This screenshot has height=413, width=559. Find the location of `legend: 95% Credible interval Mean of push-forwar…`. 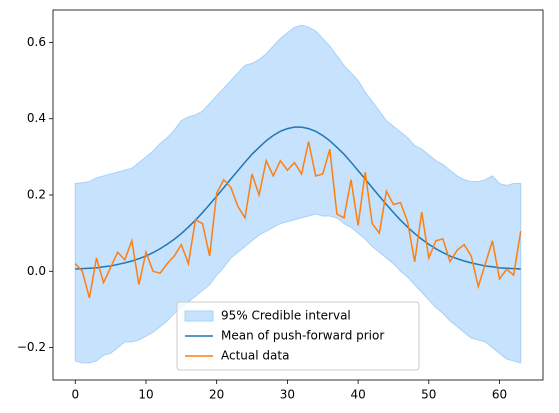

legend: 95% Credible interval Mean of push-forwar… is located at coordinates (298, 336).